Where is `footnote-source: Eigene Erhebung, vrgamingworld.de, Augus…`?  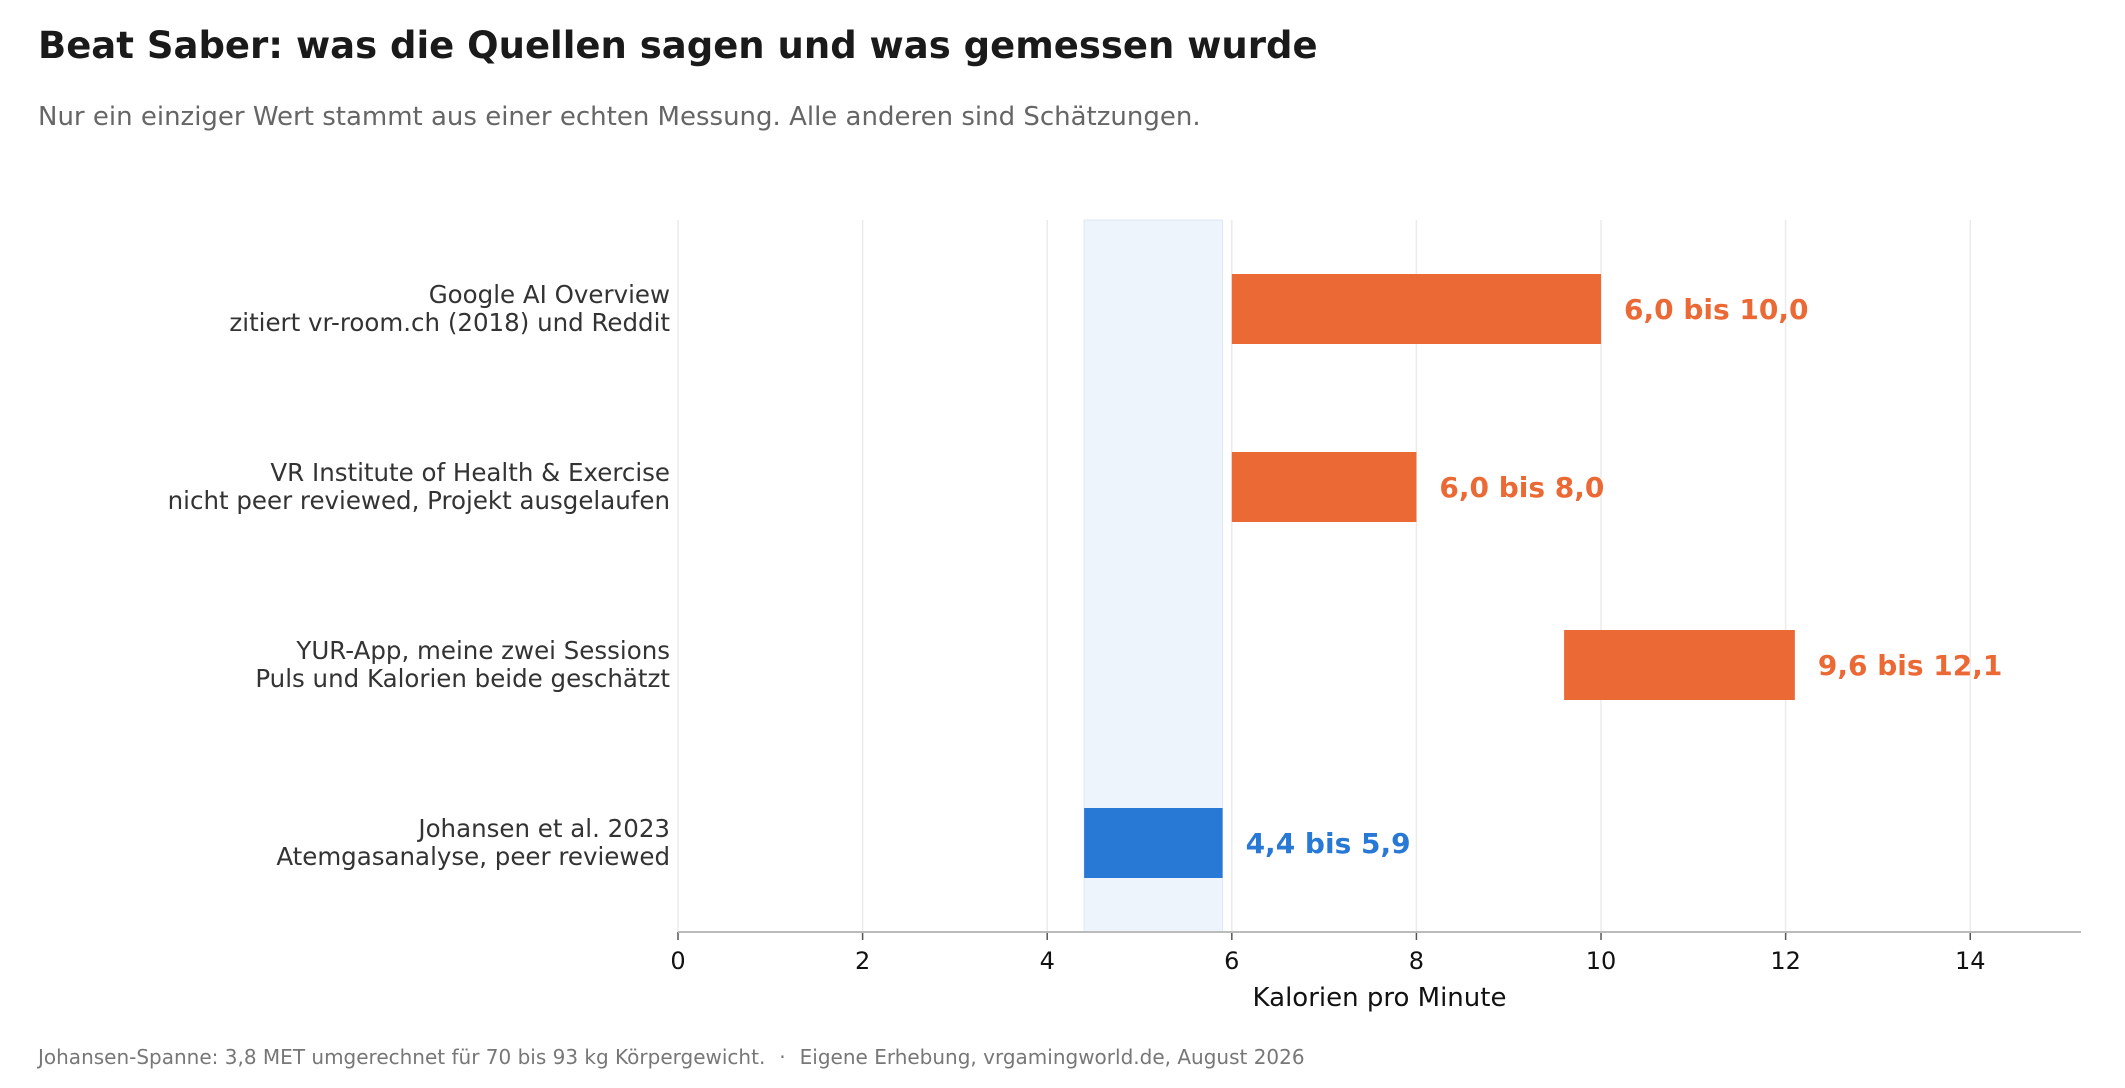 footnote-source: Eigene Erhebung, vrgamingworld.de, Augus… is located at coordinates (1052, 1057).